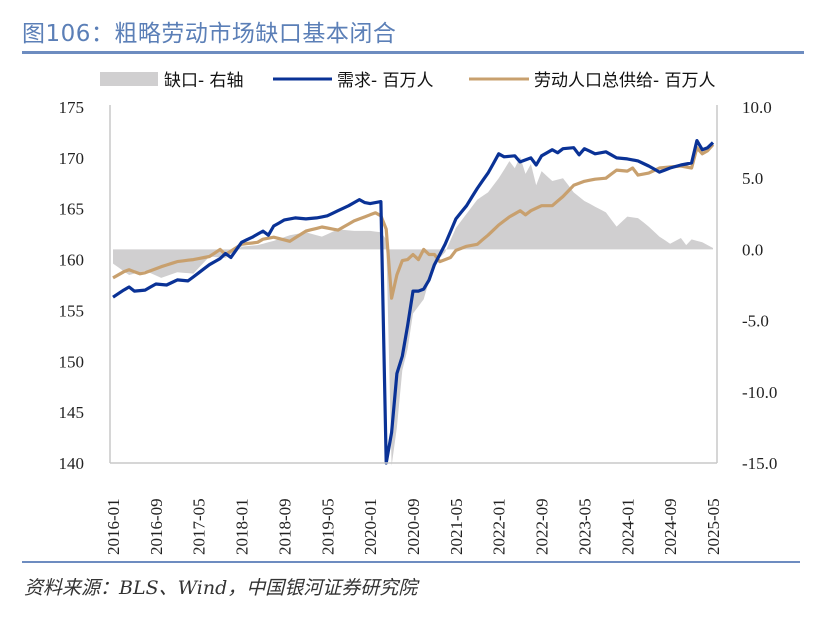  Describe the element at coordinates (456, 526) in the screenshot. I see `x-tick-label: 2021-05` at that location.